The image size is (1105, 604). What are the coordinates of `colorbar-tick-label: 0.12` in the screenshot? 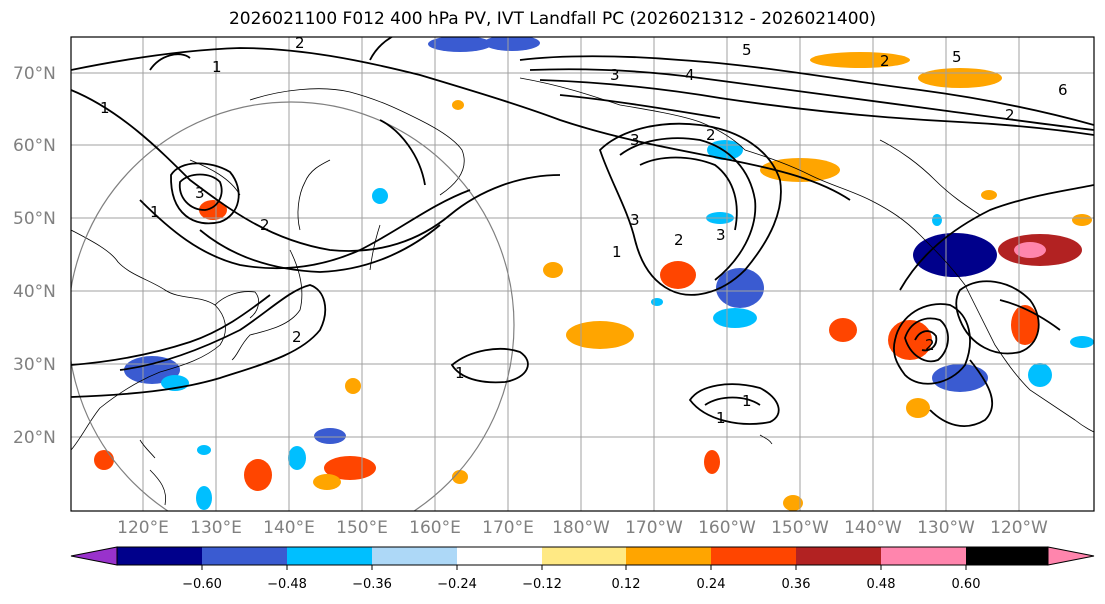 It's located at (626, 584).